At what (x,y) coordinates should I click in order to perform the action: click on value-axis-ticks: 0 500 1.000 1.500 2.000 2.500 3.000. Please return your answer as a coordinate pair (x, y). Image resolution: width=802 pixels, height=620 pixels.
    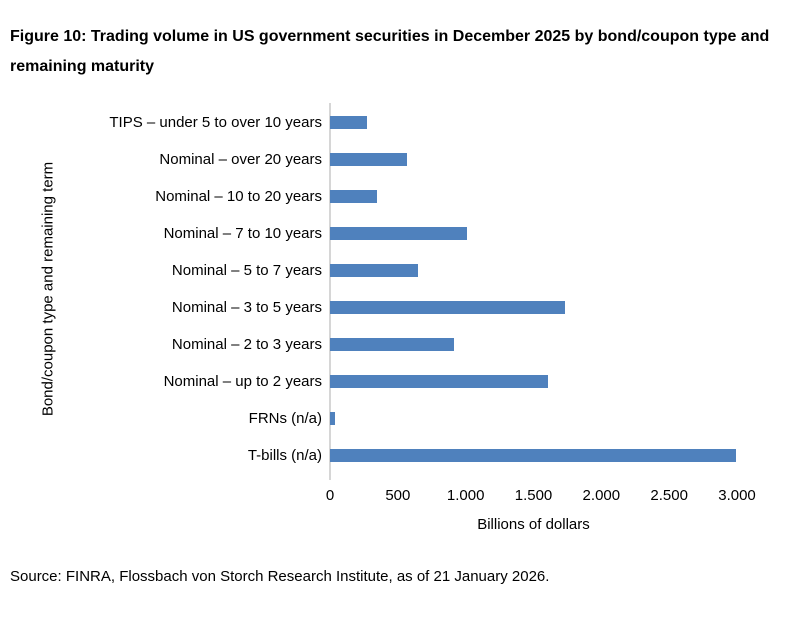
    Looking at the image, I should click on (541, 496).